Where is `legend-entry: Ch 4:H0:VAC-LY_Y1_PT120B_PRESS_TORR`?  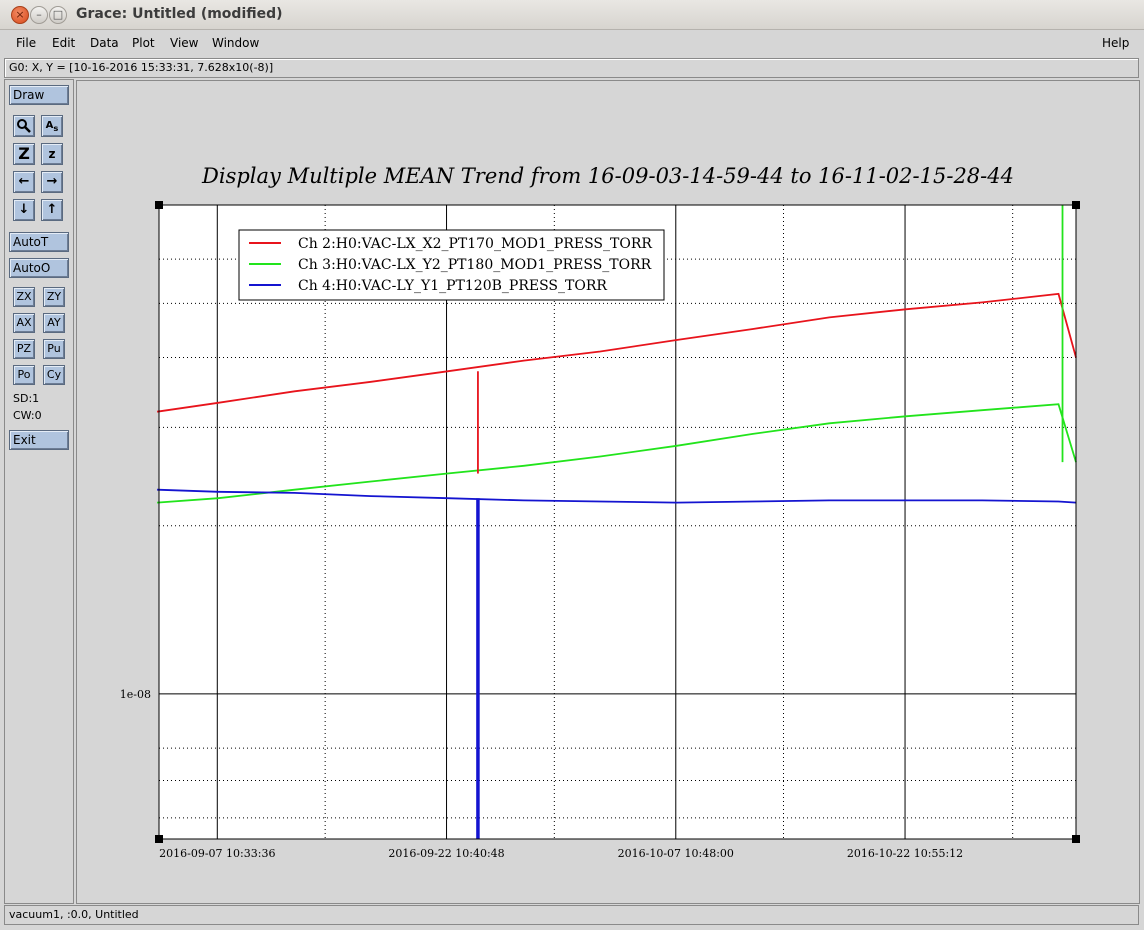
legend-entry: Ch 4:H0:VAC-LY_Y1_PT120B_PRESS_TORR is located at coordinates (452, 286).